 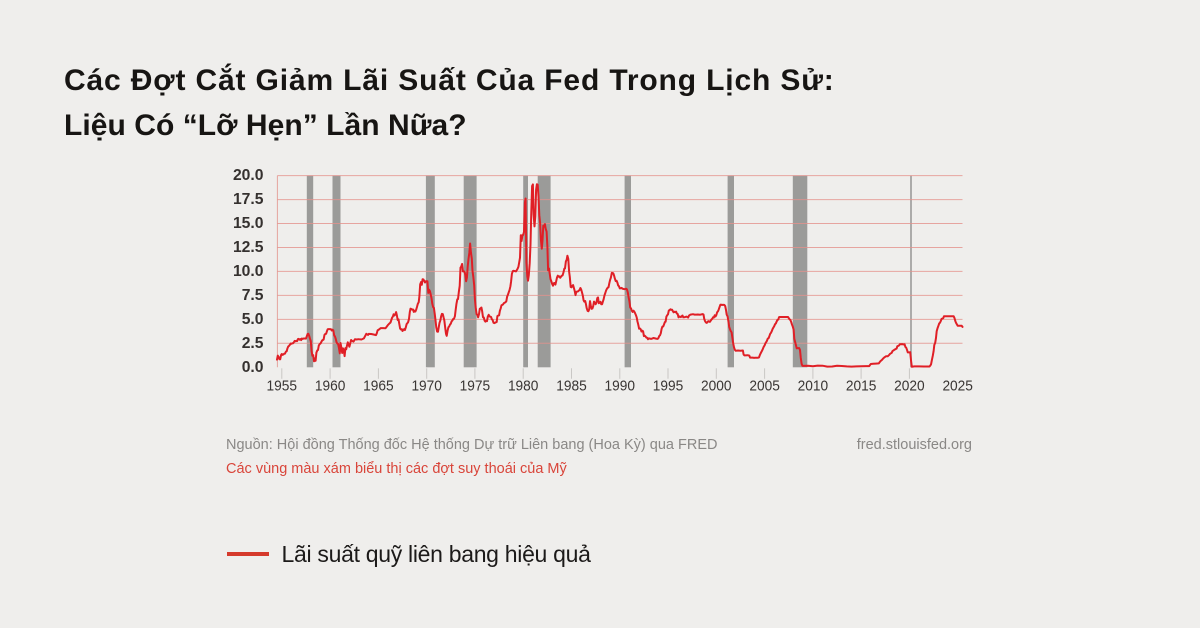 What do you see at coordinates (813, 386) in the screenshot?
I see `svg-text: 2010` at bounding box center [813, 386].